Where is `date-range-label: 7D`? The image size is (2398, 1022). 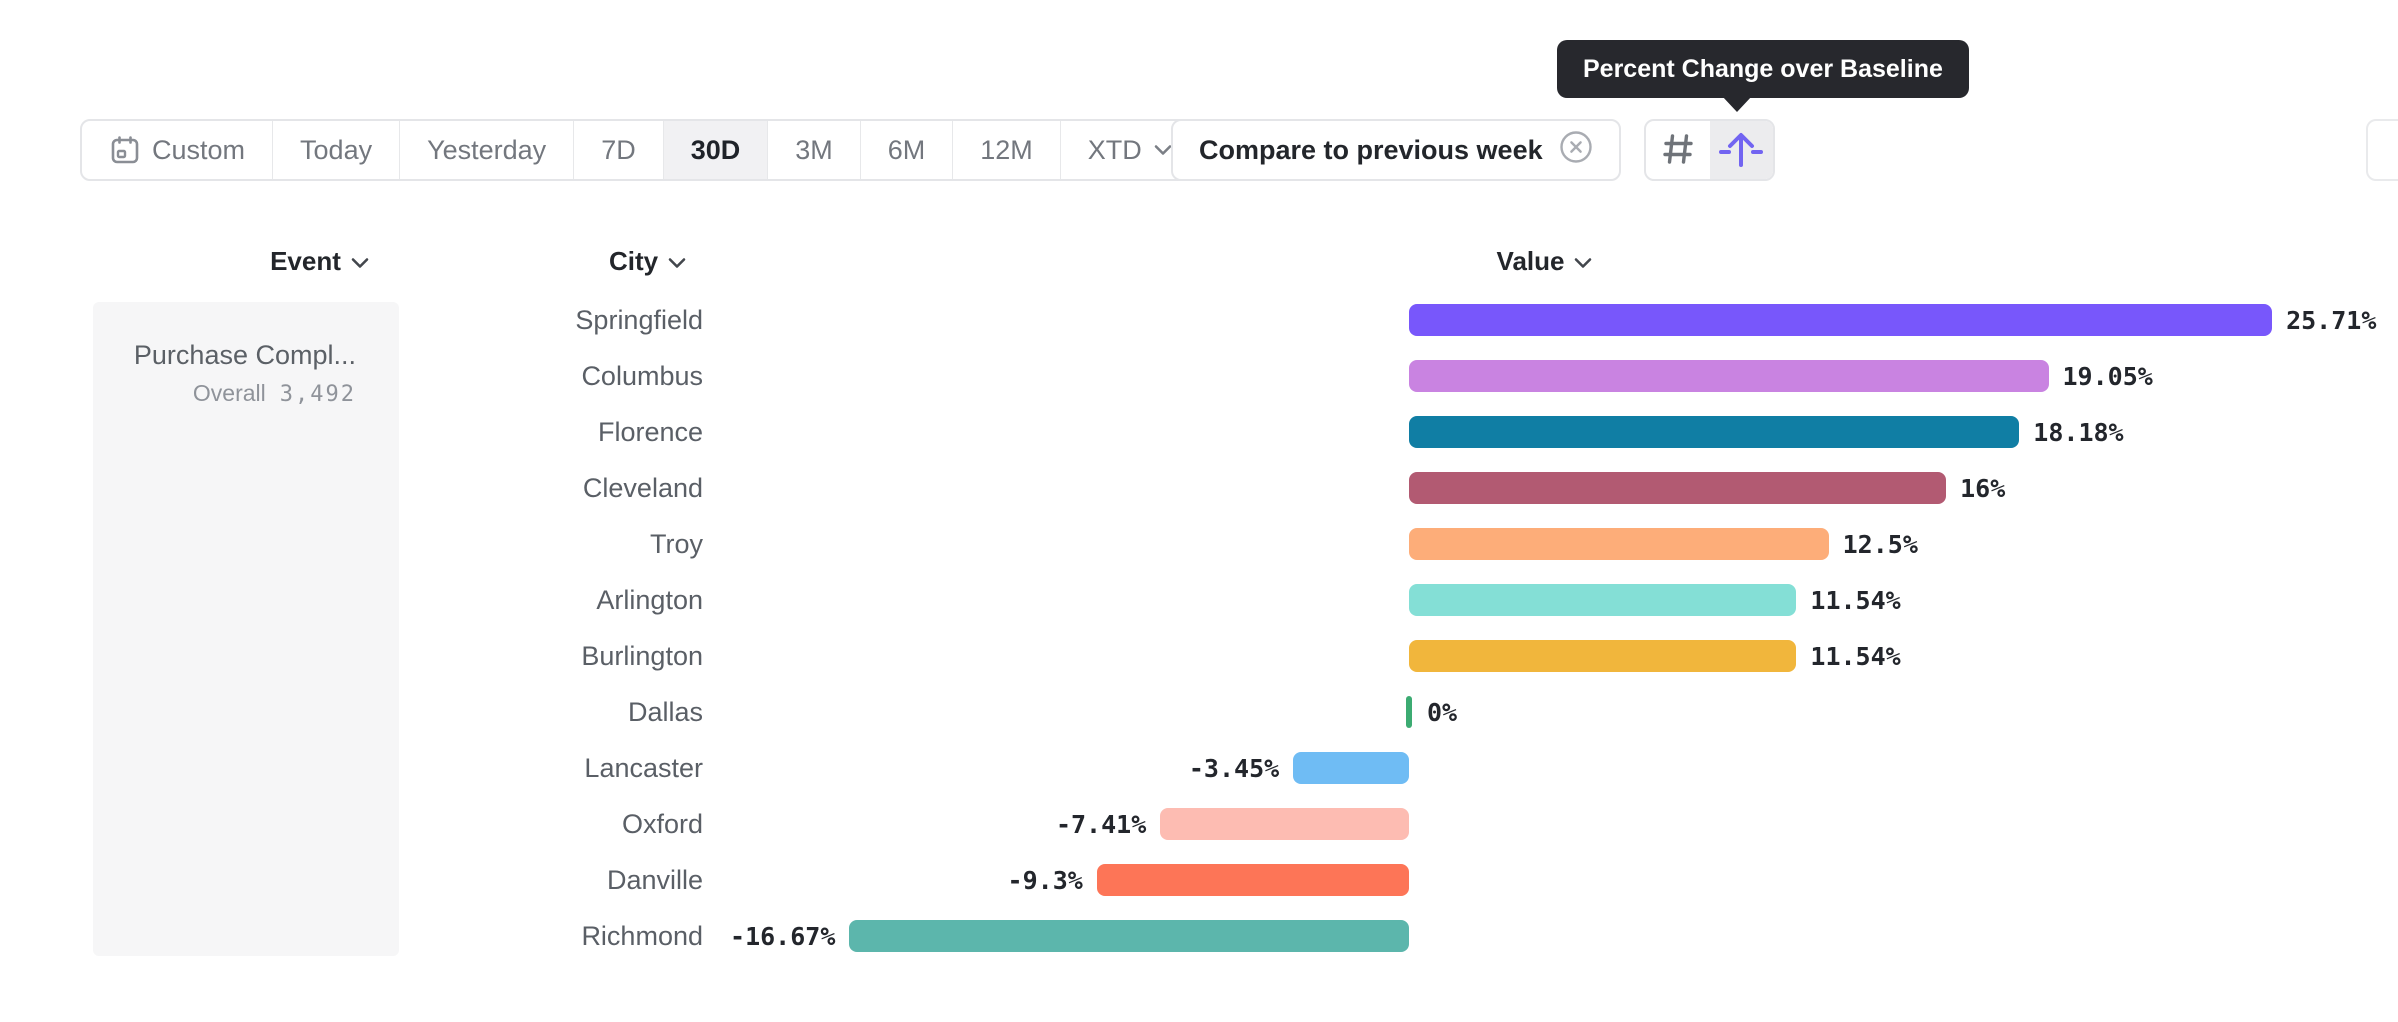
date-range-label: 7D is located at coordinates (618, 149).